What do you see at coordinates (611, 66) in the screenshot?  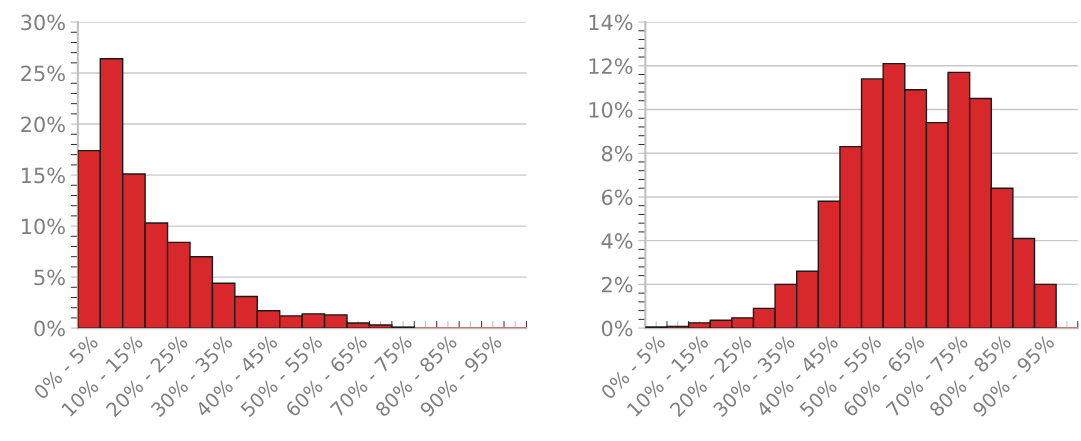 I see `y-tick-label: 12%` at bounding box center [611, 66].